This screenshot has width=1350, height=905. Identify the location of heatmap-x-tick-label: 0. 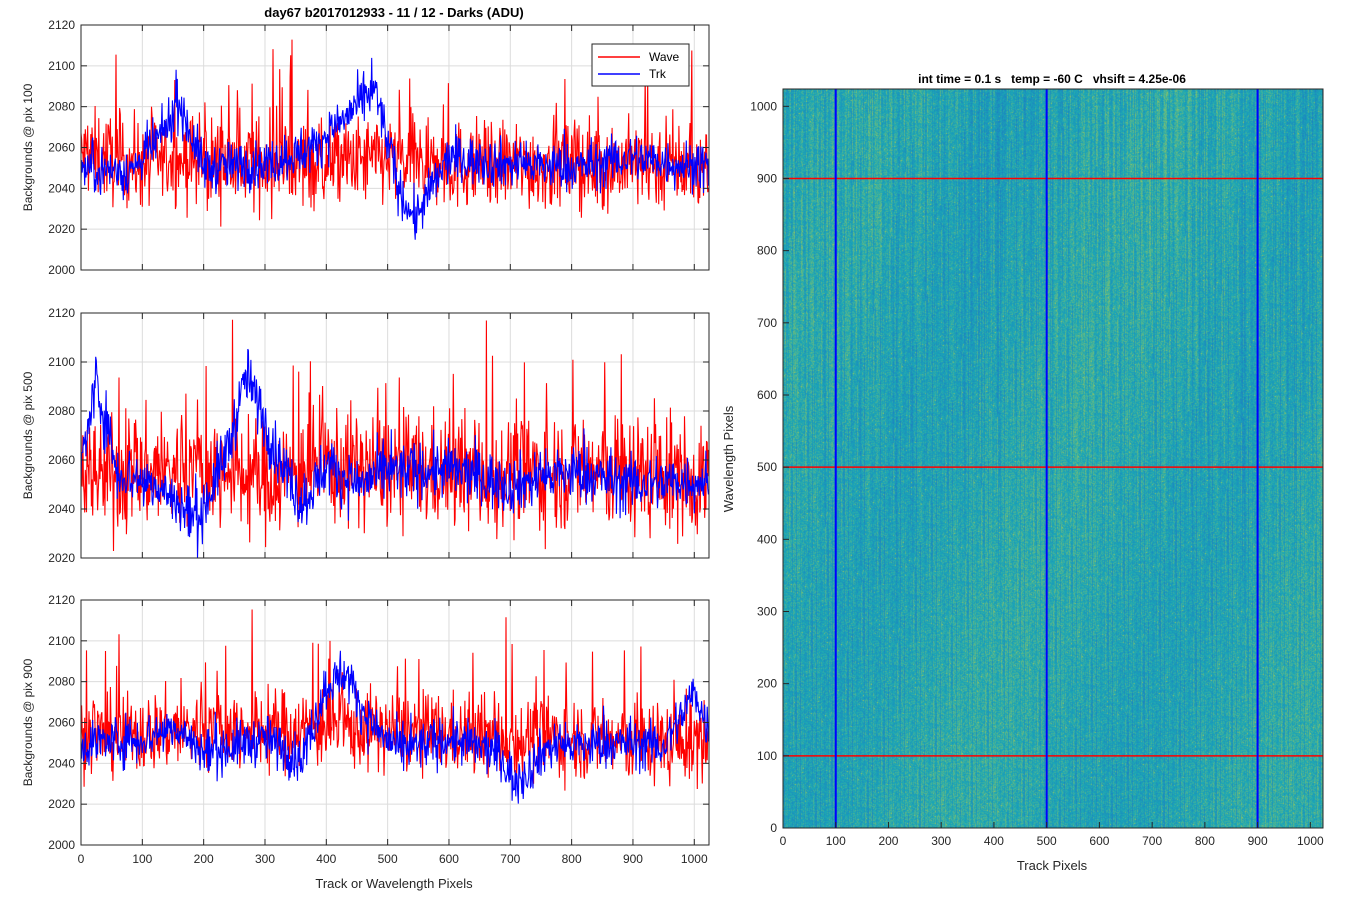
(783, 841).